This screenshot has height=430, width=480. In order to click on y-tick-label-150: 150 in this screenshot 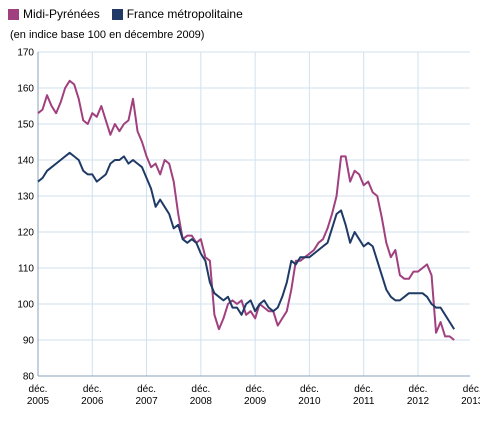, I will do `click(25, 125)`.